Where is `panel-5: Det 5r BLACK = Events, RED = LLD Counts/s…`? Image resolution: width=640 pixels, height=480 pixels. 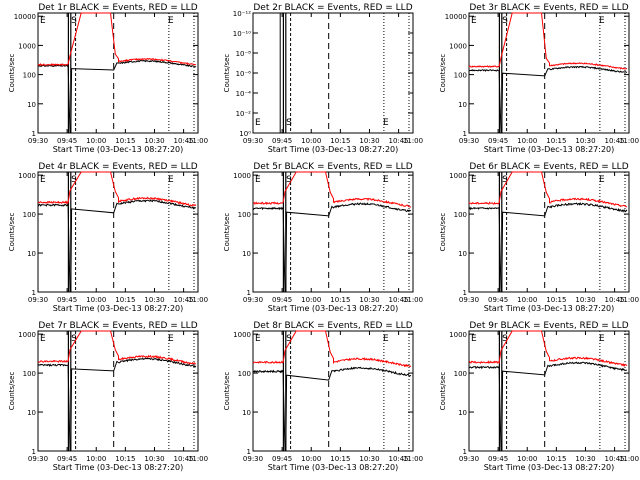
panel-5: Det 5r BLACK = Events, RED = LLD Counts/s… is located at coordinates (323, 237).